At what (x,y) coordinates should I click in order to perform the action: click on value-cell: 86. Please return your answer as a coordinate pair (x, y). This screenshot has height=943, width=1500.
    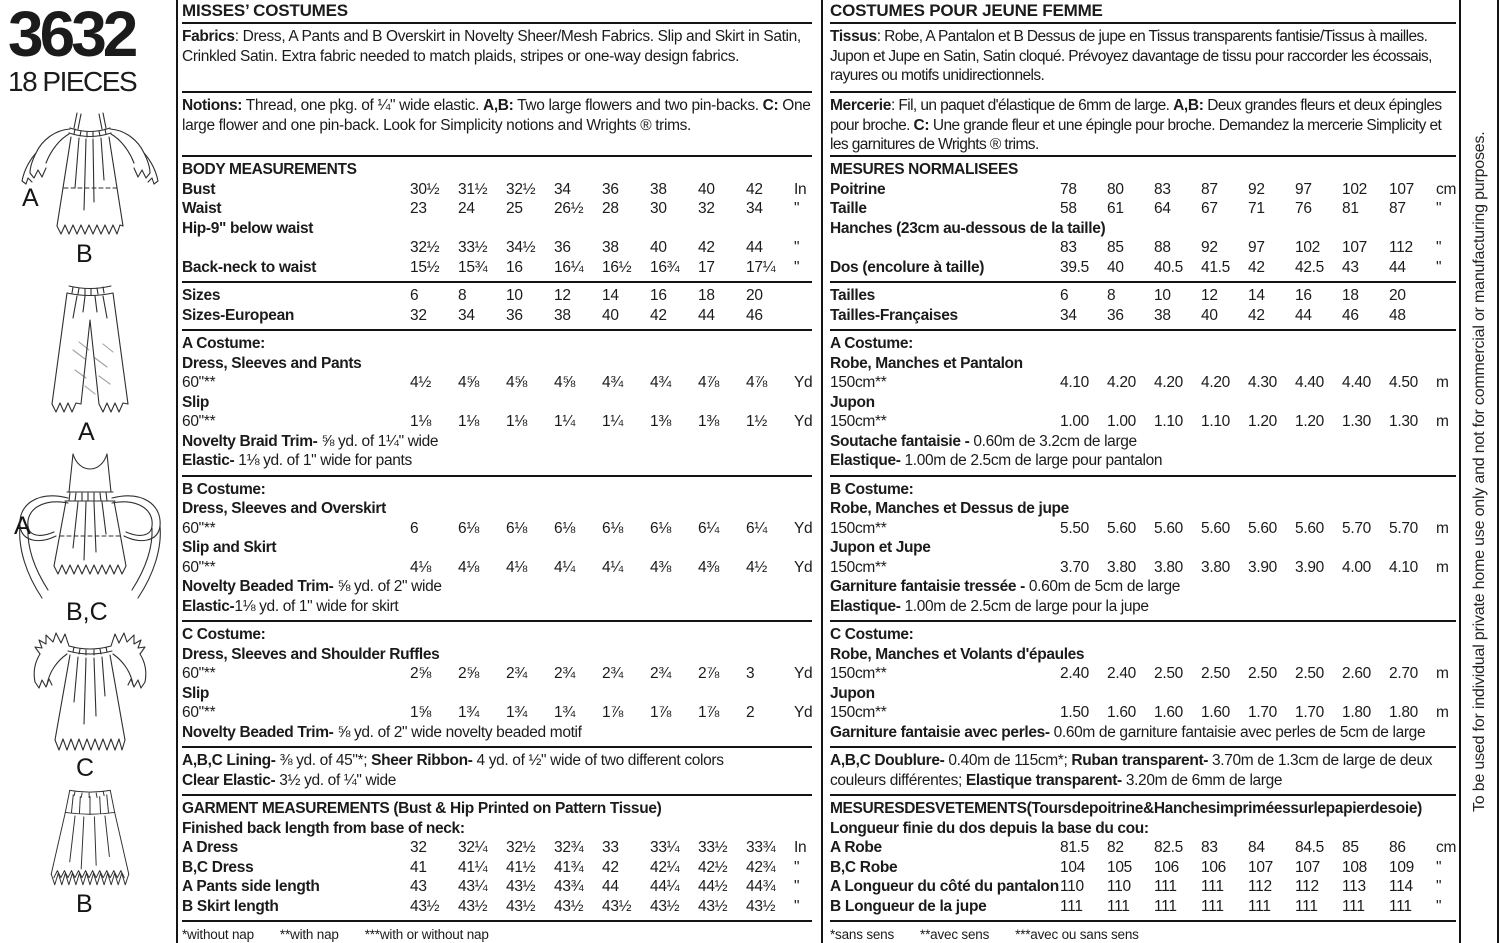
    Looking at the image, I should click on (1397, 847).